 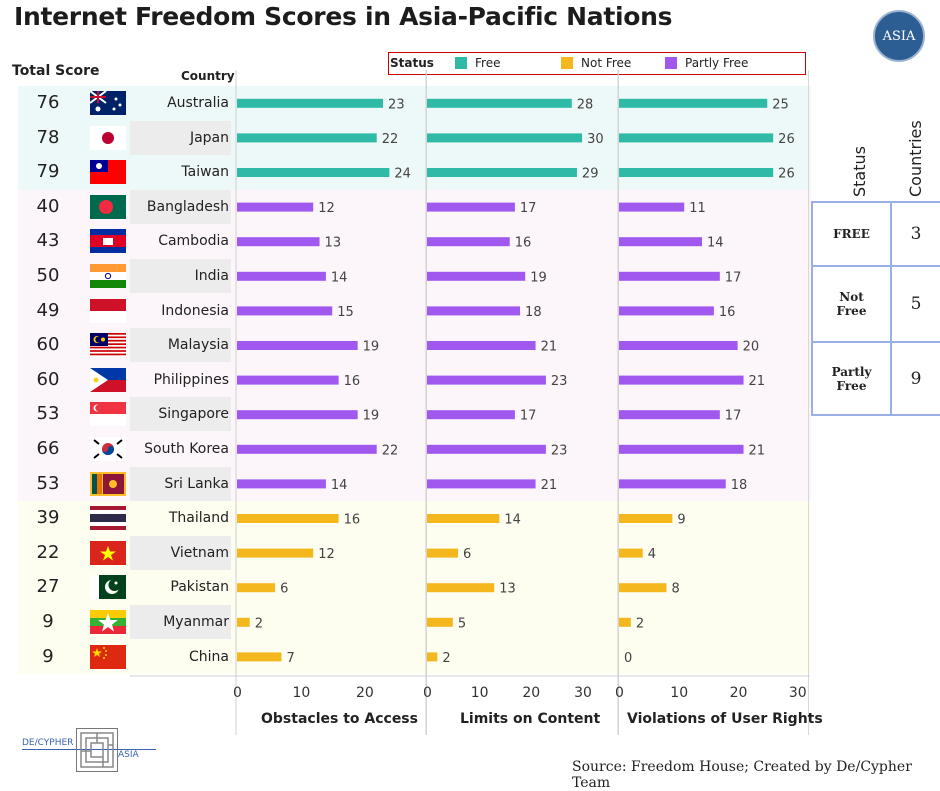 What do you see at coordinates (606, 63) in the screenshot?
I see `legend-label-not-free: Not Free` at bounding box center [606, 63].